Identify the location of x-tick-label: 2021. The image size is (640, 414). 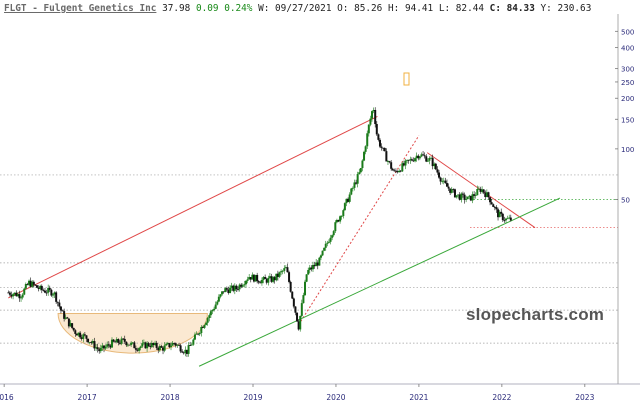
(418, 397).